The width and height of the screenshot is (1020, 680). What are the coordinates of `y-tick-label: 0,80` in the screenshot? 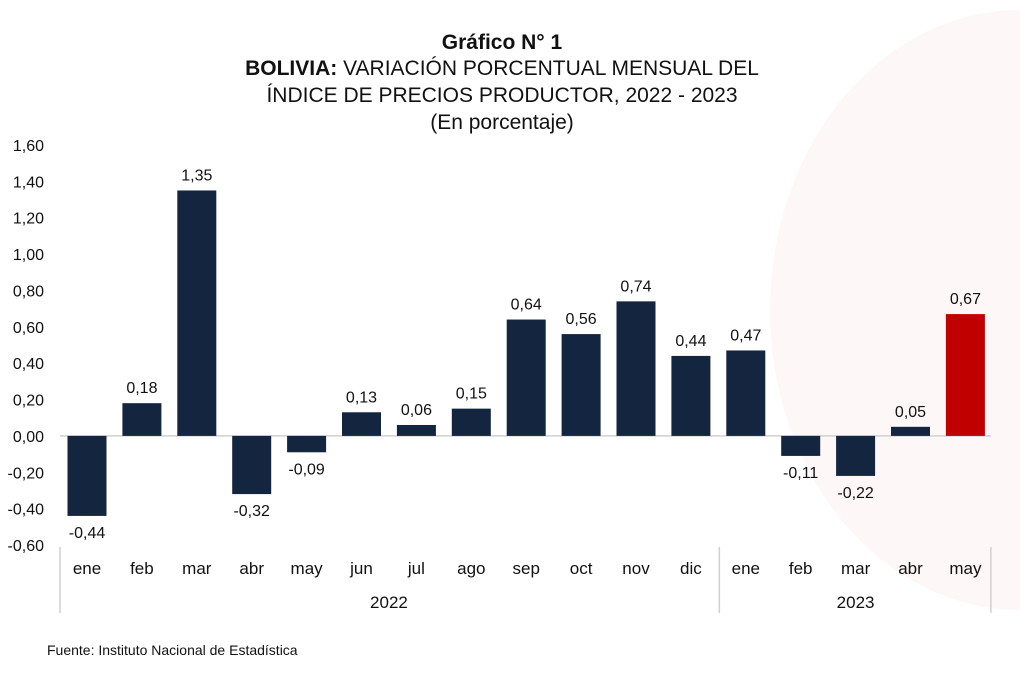 It's located at (28, 291).